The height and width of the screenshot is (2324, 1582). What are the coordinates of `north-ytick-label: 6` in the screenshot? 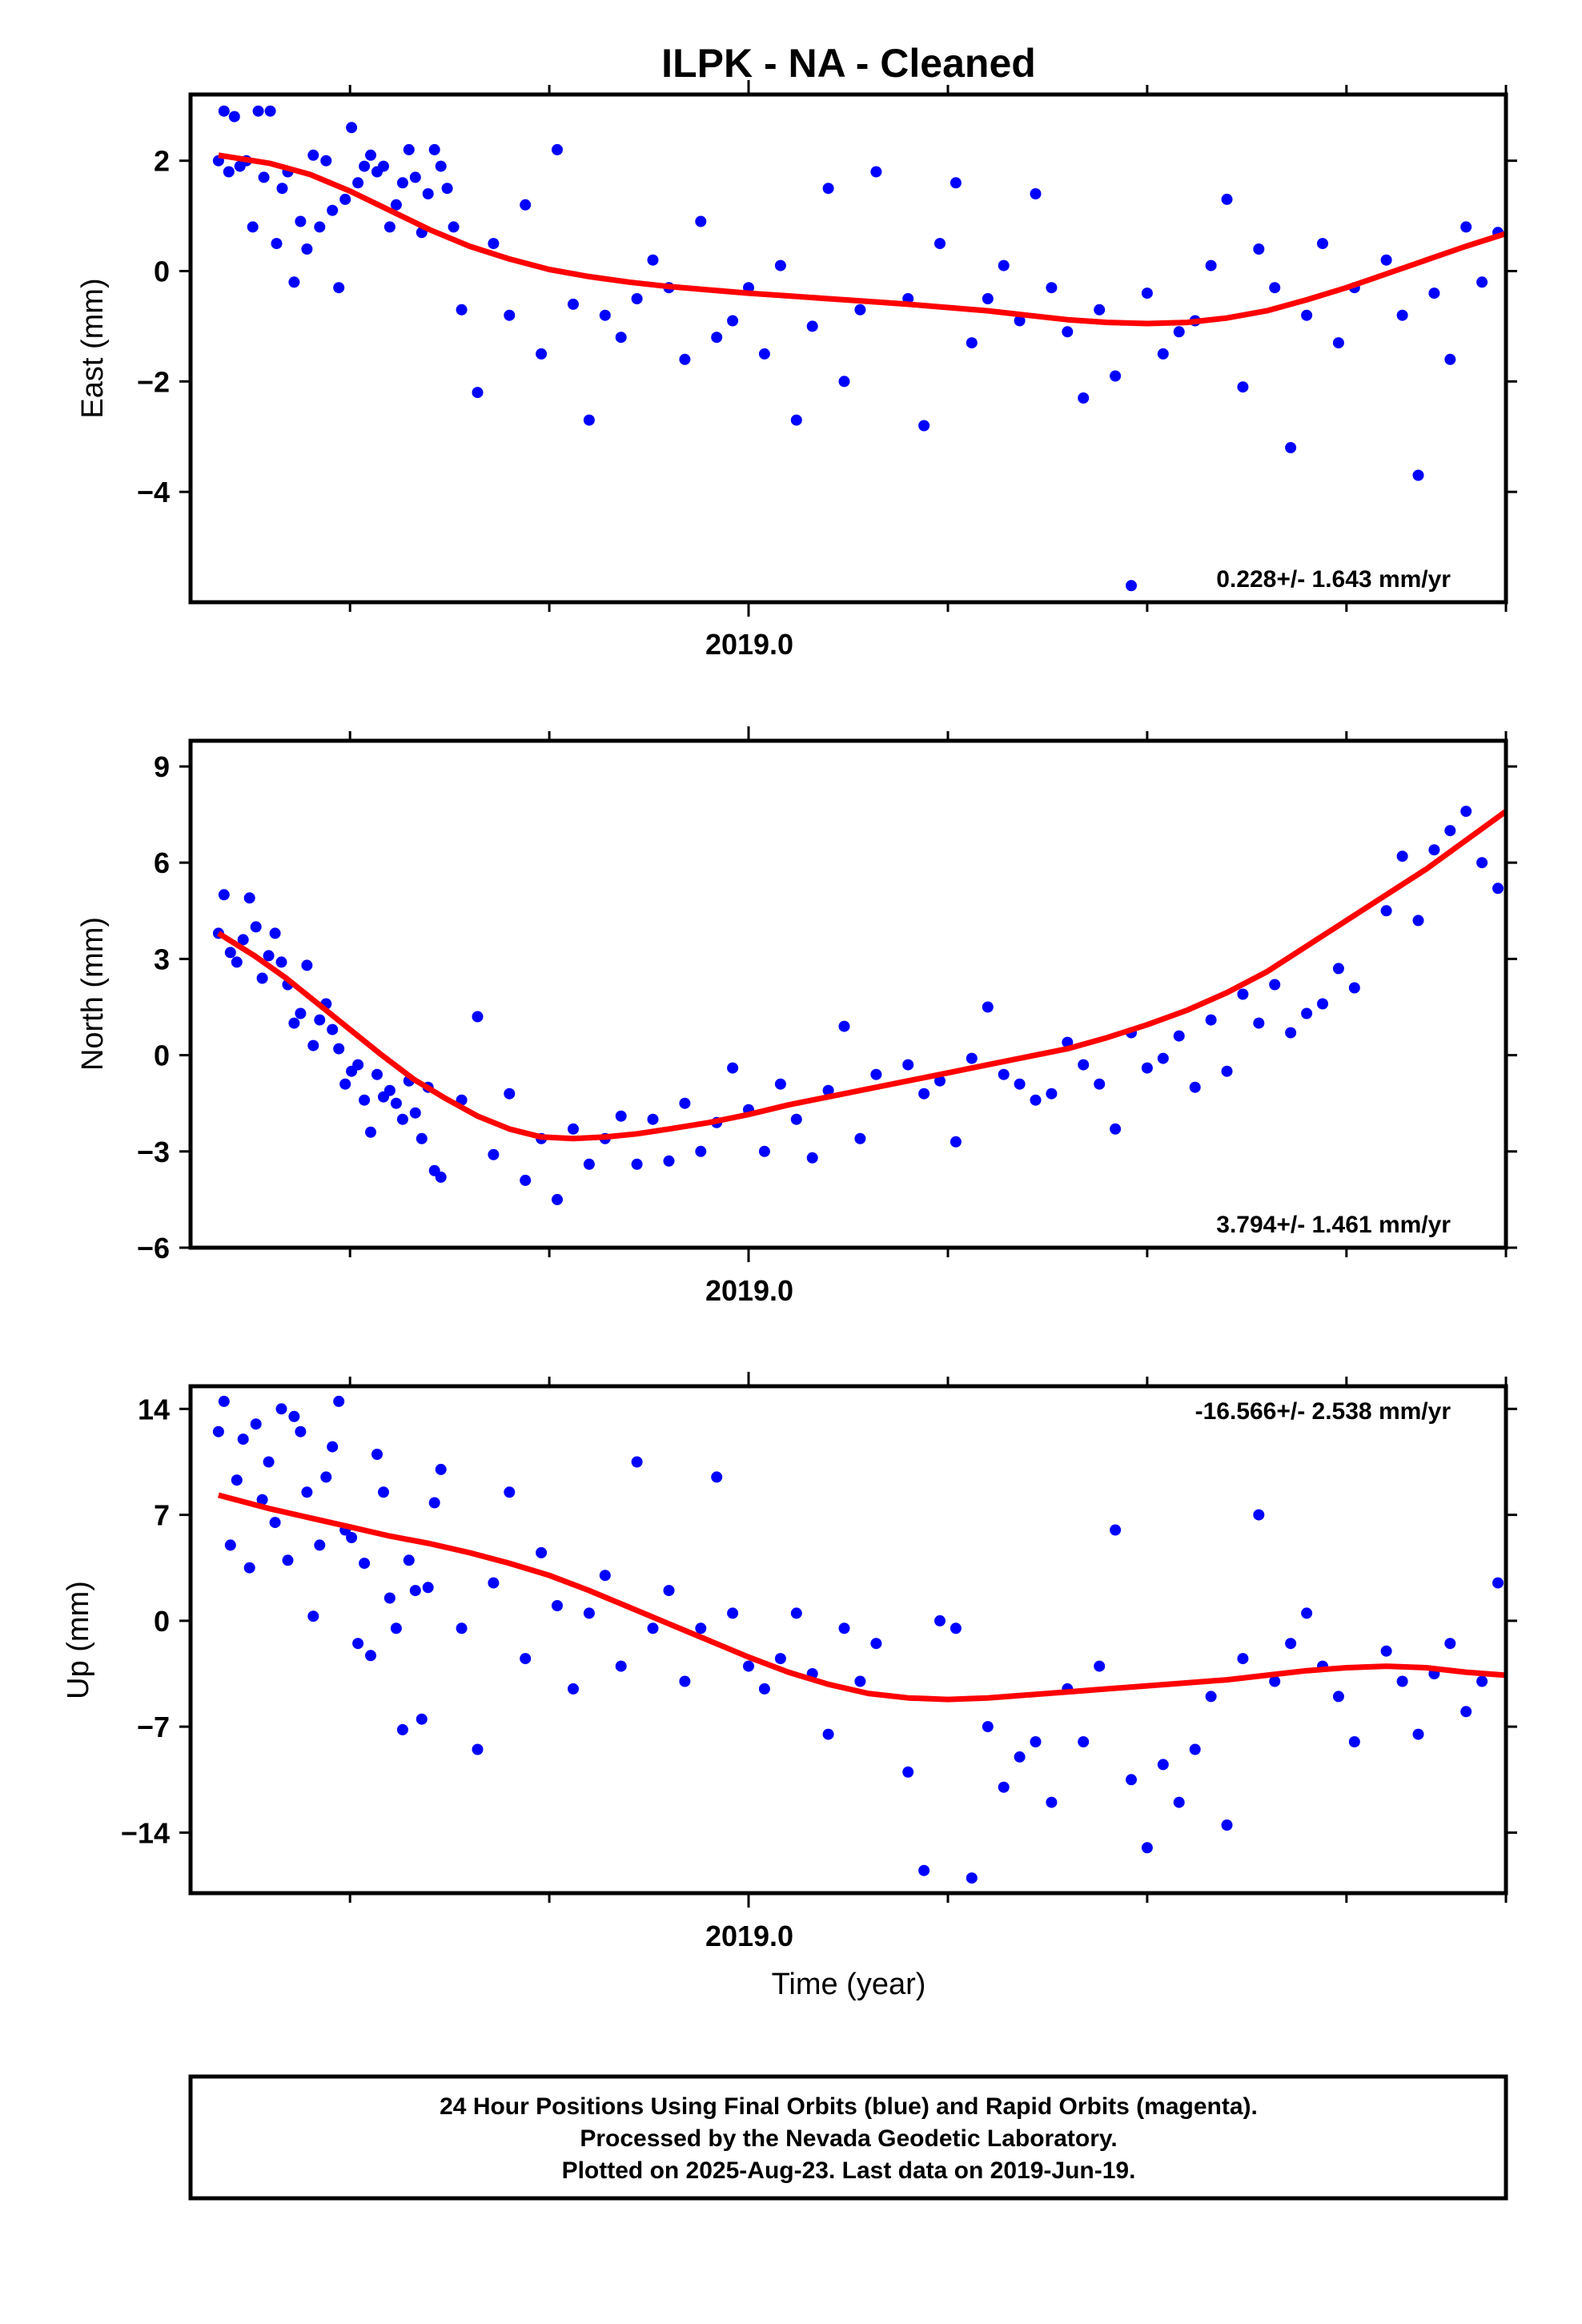 It's located at (162, 863).